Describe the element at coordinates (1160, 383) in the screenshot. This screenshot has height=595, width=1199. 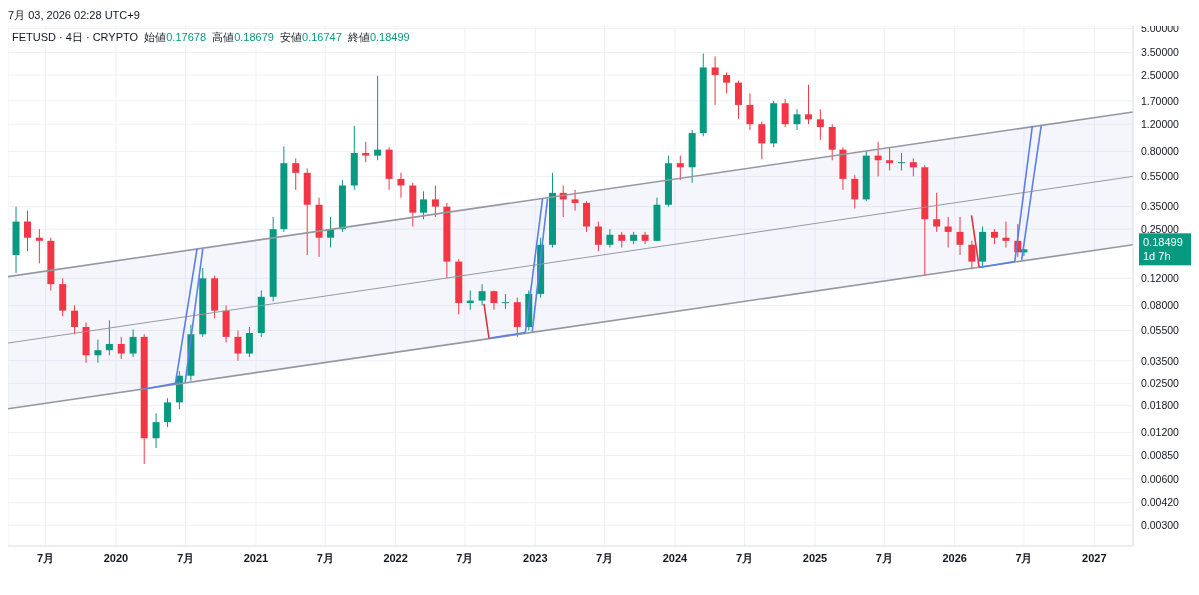
I see `y-tick-label: 0.02500` at that location.